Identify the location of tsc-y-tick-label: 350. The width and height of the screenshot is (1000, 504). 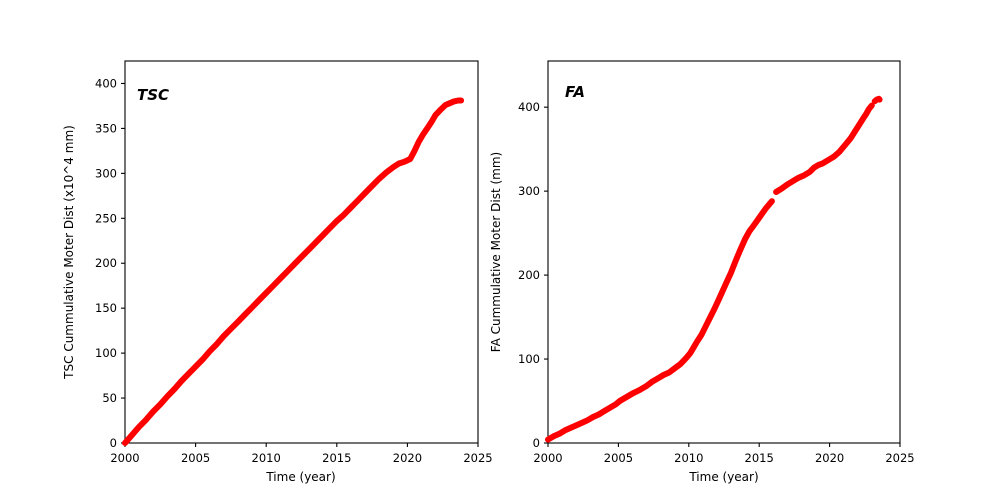
(106, 128).